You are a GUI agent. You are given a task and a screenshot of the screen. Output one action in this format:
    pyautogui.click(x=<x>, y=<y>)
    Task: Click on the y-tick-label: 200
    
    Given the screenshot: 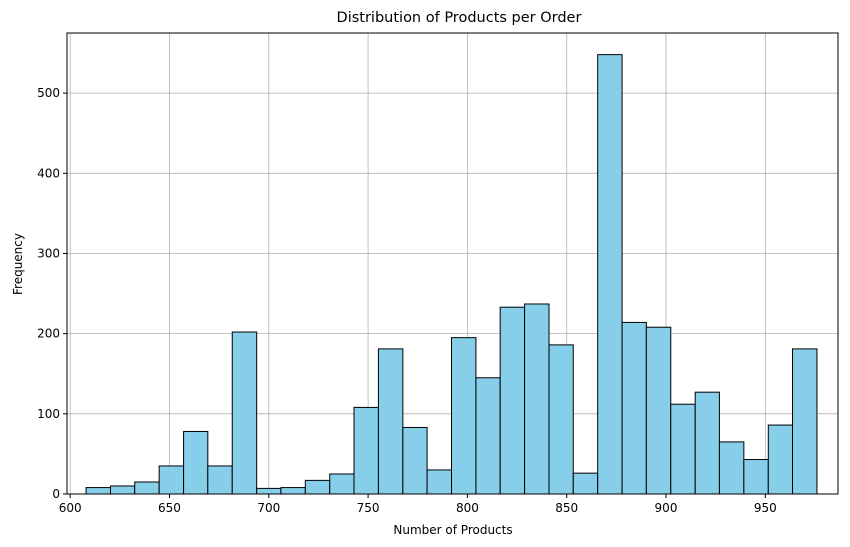 What is the action you would take?
    pyautogui.click(x=48, y=334)
    